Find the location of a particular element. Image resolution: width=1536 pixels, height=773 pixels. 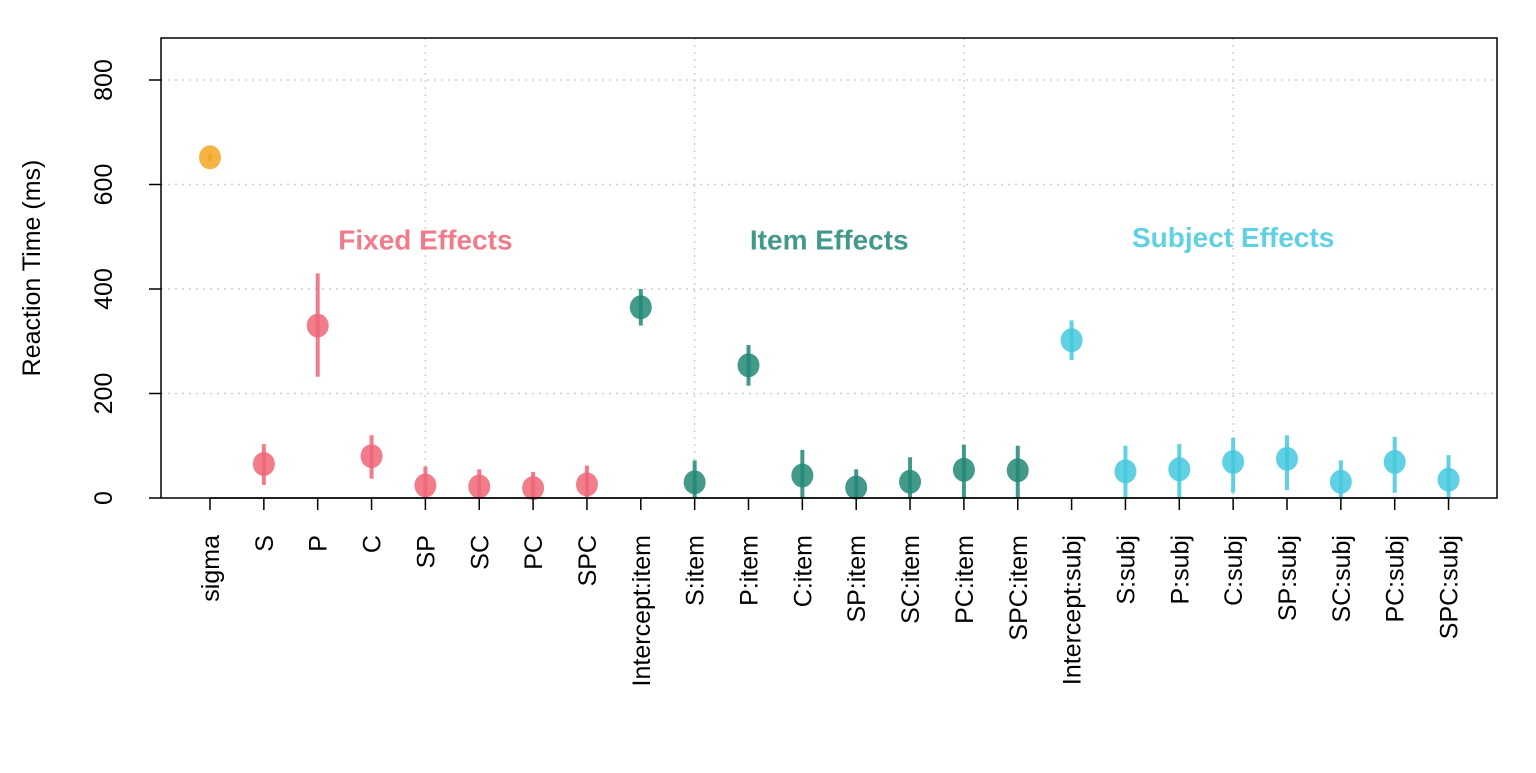

x-tick-label: sigma is located at coordinates (211, 568).